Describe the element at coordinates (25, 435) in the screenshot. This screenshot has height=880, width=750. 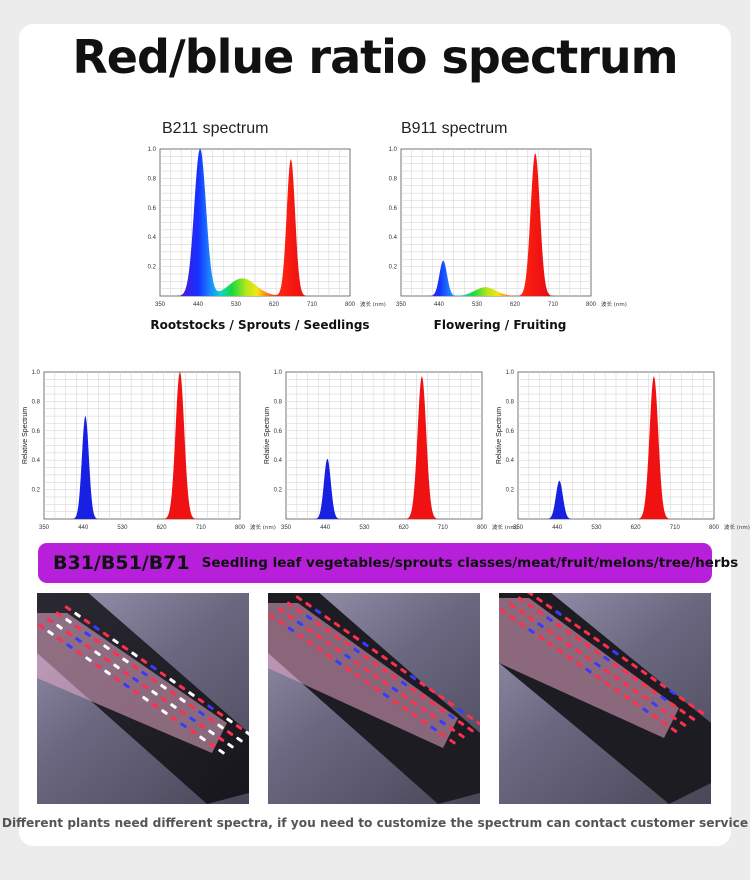
I see `y-axis-label: Relative Spectrum` at that location.